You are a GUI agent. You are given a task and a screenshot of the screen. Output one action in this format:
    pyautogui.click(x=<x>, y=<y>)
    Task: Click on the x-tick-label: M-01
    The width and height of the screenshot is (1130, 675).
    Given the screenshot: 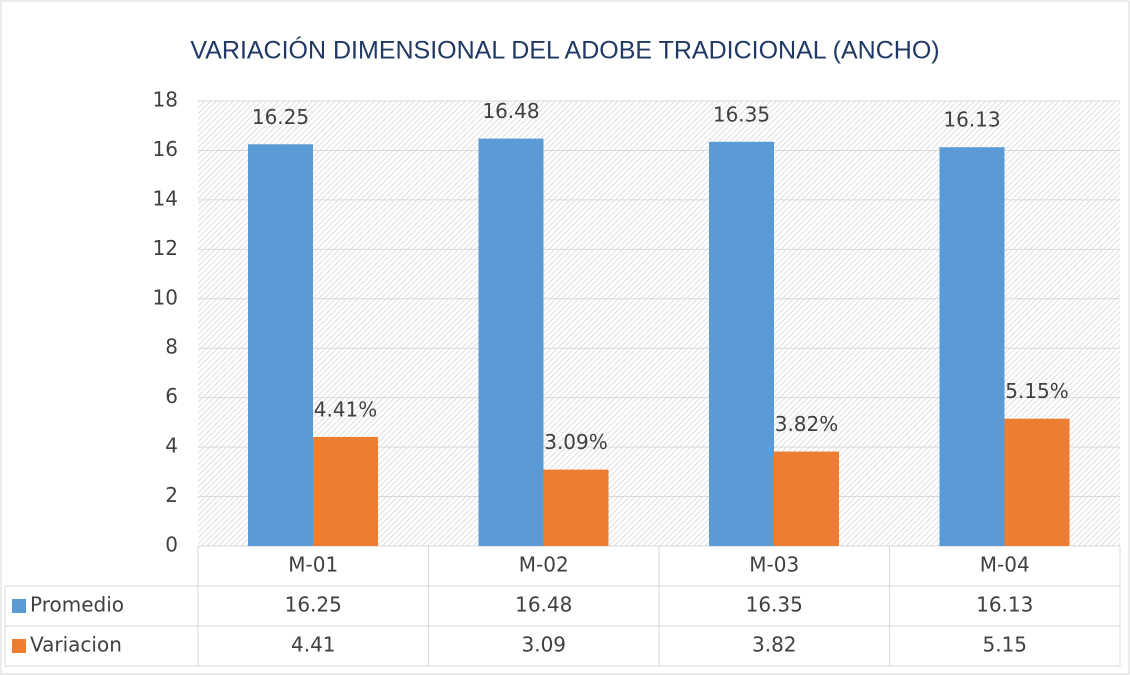 What is the action you would take?
    pyautogui.click(x=313, y=565)
    